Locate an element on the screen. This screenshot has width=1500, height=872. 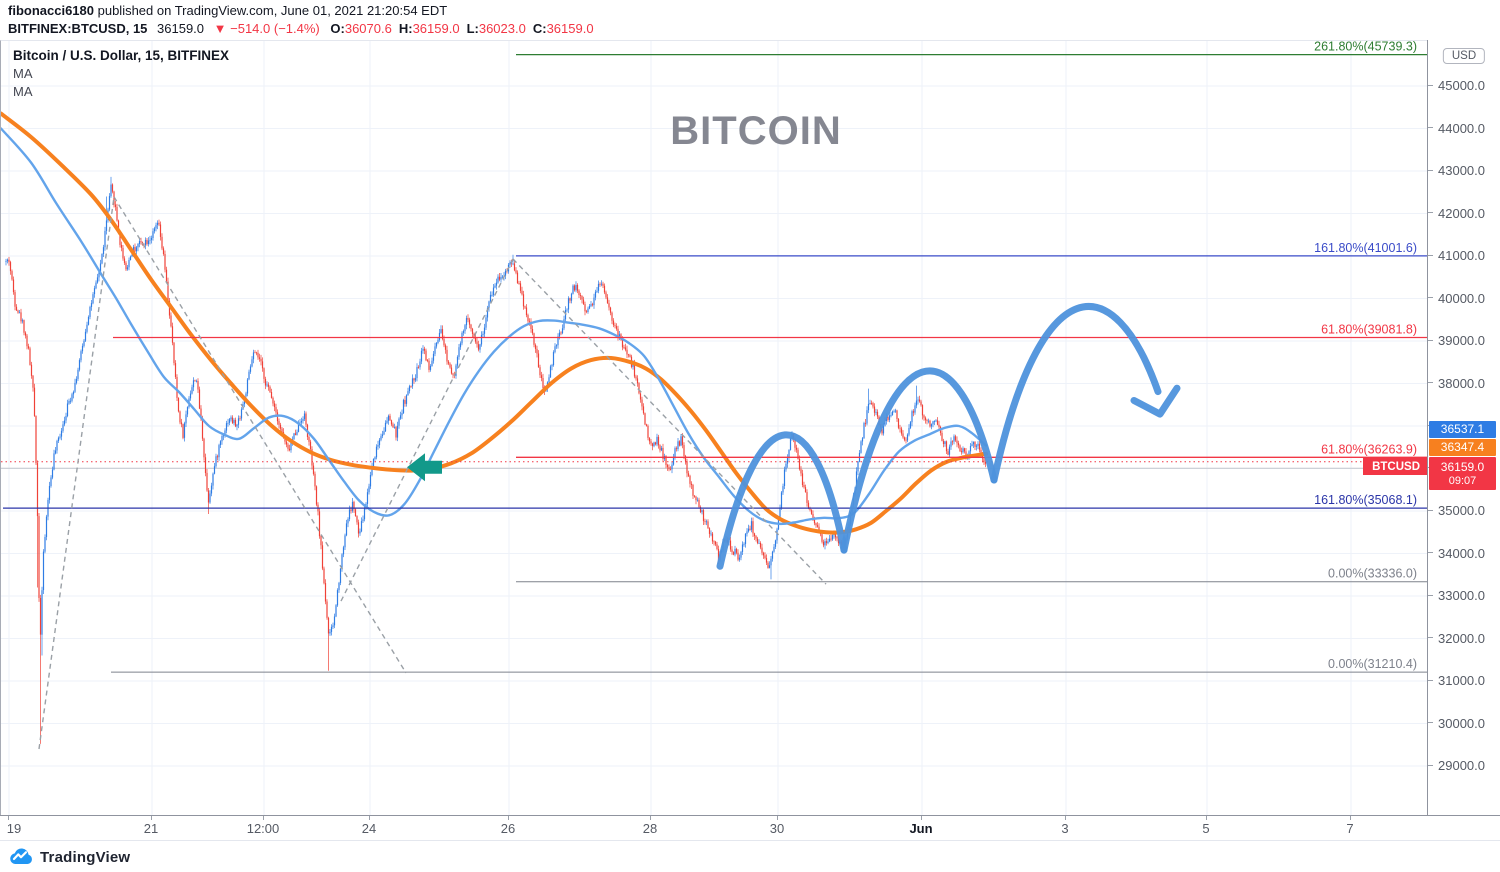
last-price-tag: 36159.0 09:07 is located at coordinates (1462, 473).